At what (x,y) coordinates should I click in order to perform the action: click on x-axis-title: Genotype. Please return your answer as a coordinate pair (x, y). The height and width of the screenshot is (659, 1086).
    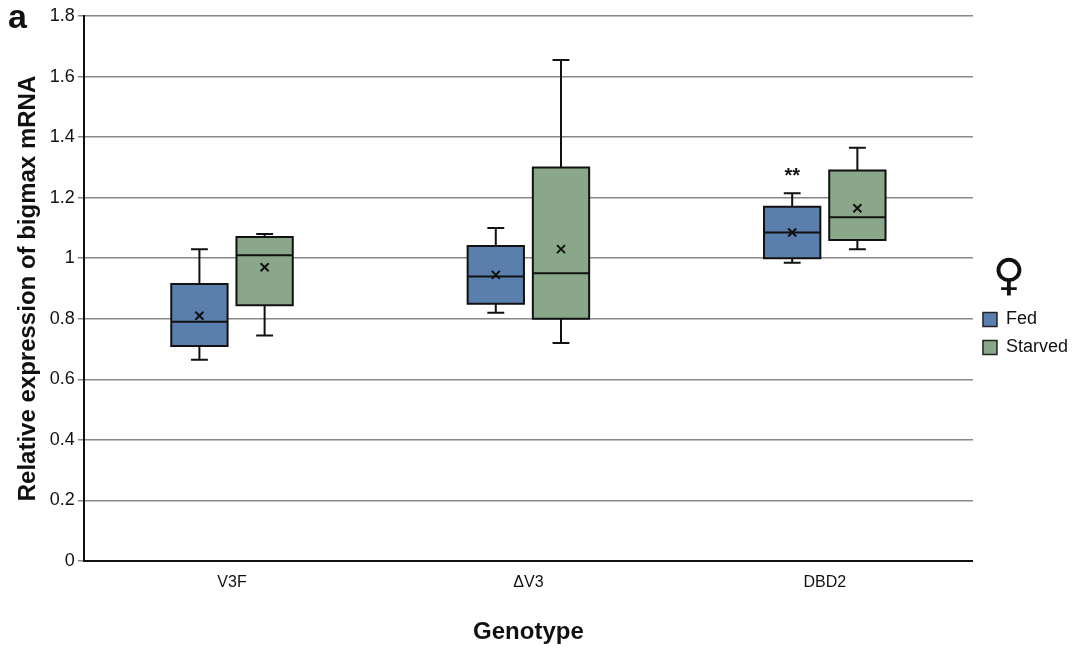
    Looking at the image, I should click on (528, 631).